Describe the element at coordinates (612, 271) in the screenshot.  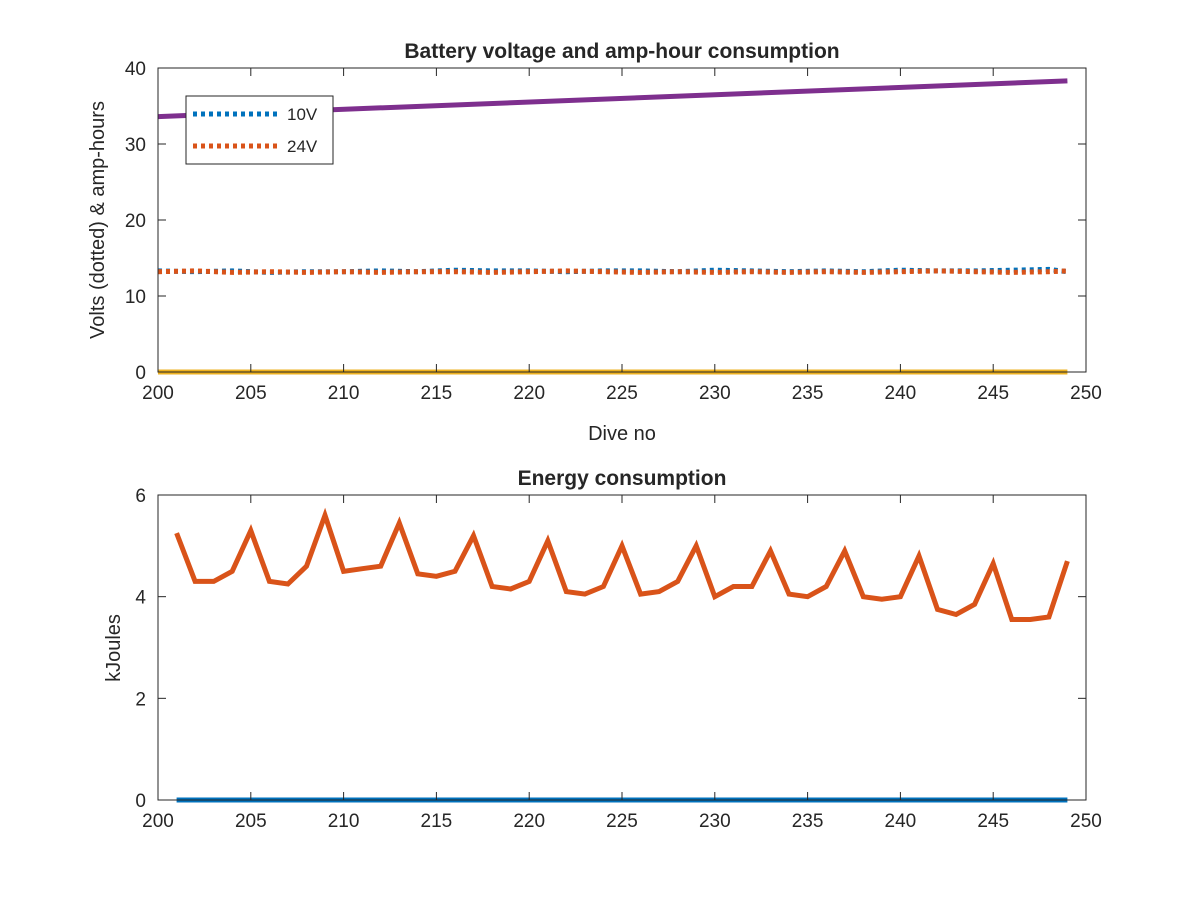
I see `series-line-24v` at that location.